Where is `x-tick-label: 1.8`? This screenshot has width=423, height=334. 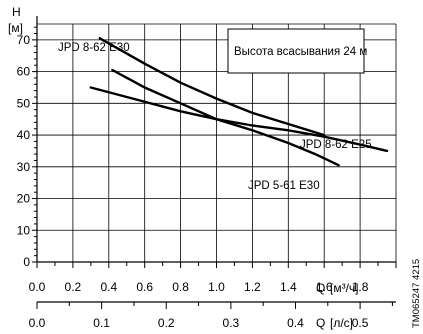 x-tick-label: 1.8 is located at coordinates (360, 287).